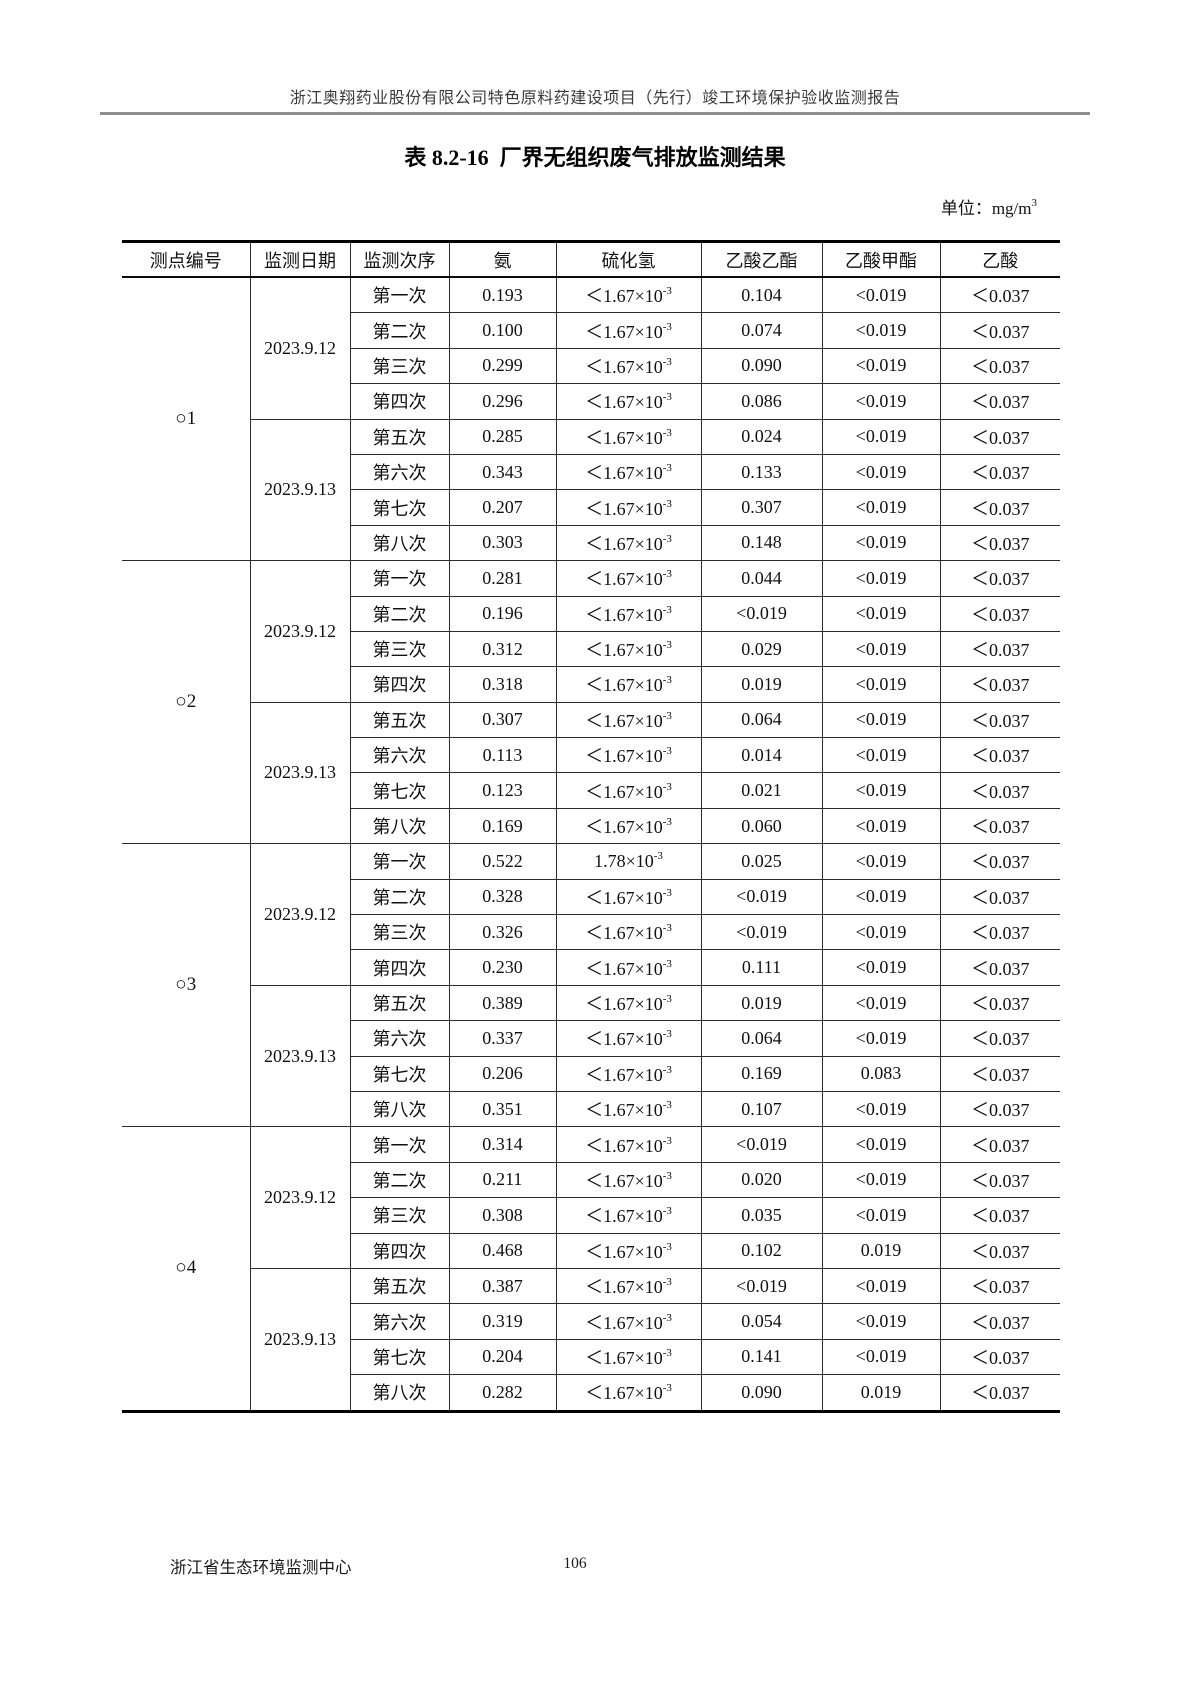 The width and height of the screenshot is (1190, 1683). I want to click on ammonia-cell: 0.312, so click(502, 649).